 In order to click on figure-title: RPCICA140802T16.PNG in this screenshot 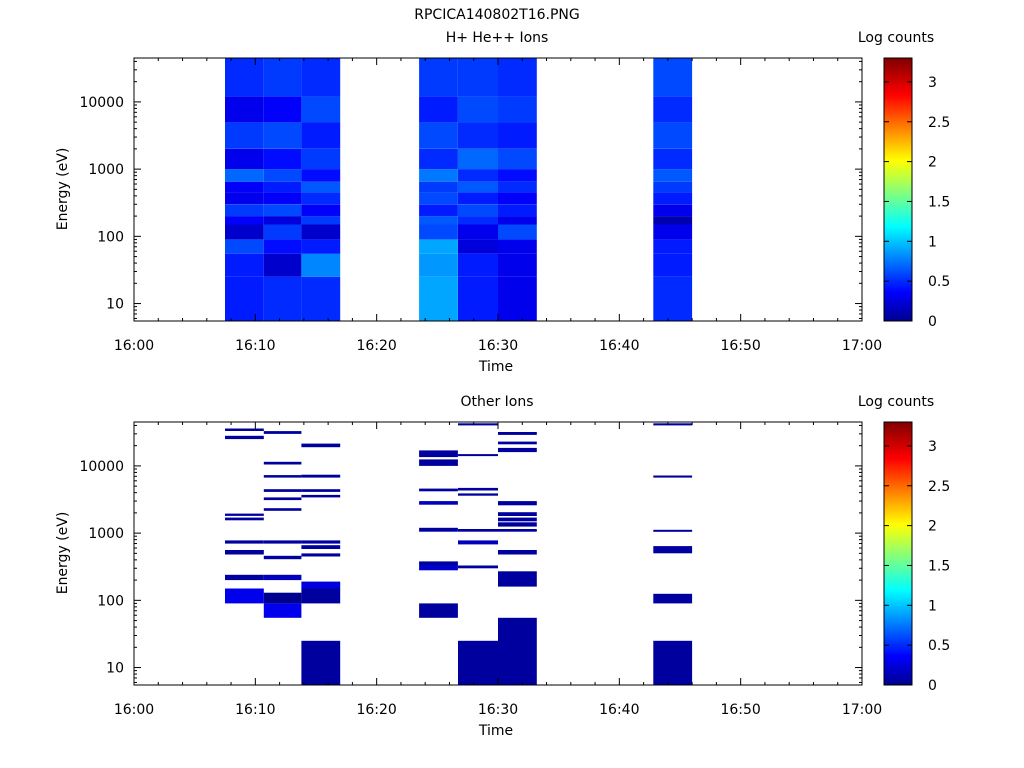, I will do `click(496, 15)`.